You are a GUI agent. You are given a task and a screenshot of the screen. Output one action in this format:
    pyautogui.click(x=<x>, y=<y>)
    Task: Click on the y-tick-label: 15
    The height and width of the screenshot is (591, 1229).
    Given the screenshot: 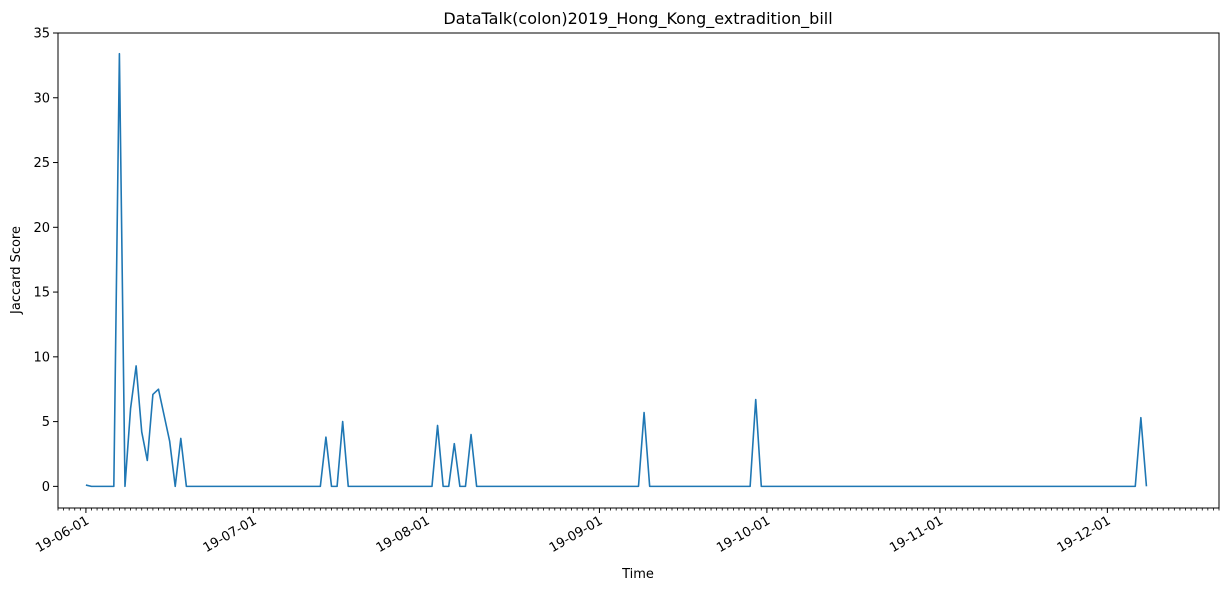 What is the action you would take?
    pyautogui.click(x=41, y=293)
    